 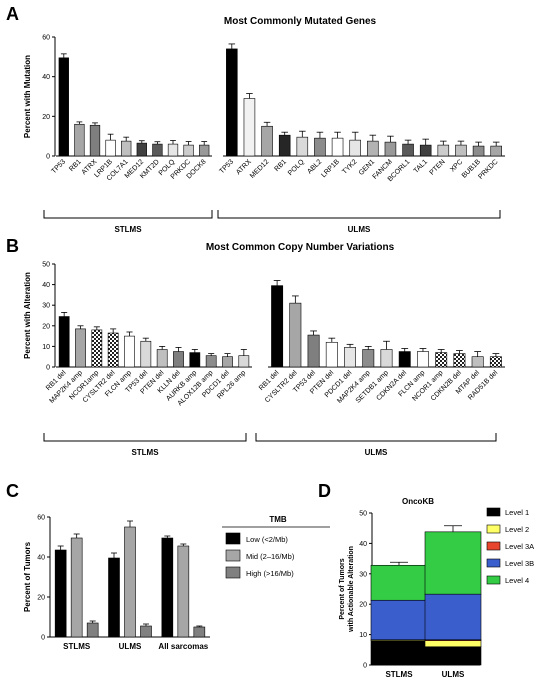 What do you see at coordinates (157, 150) in the screenshot?
I see `bar-stlms-kmt2d` at bounding box center [157, 150].